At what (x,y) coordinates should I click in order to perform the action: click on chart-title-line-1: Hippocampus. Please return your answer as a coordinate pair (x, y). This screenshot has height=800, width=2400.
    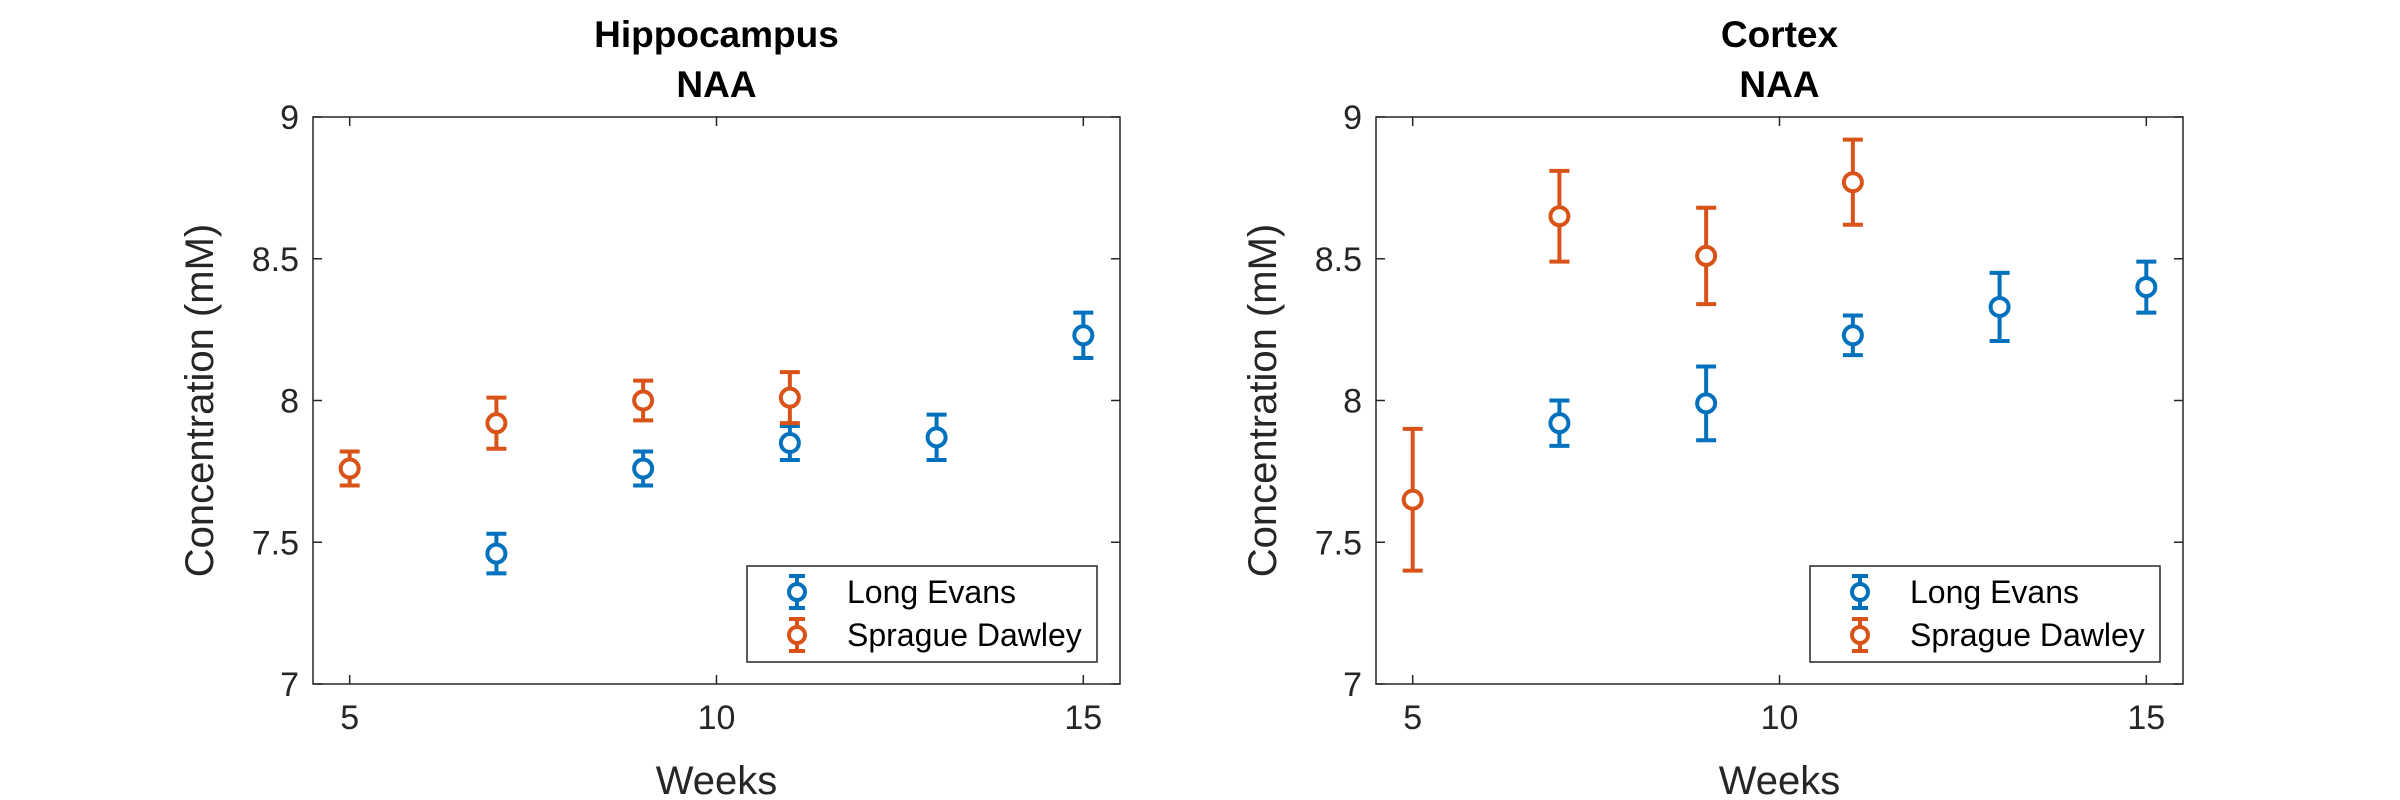
    Looking at the image, I should click on (716, 34).